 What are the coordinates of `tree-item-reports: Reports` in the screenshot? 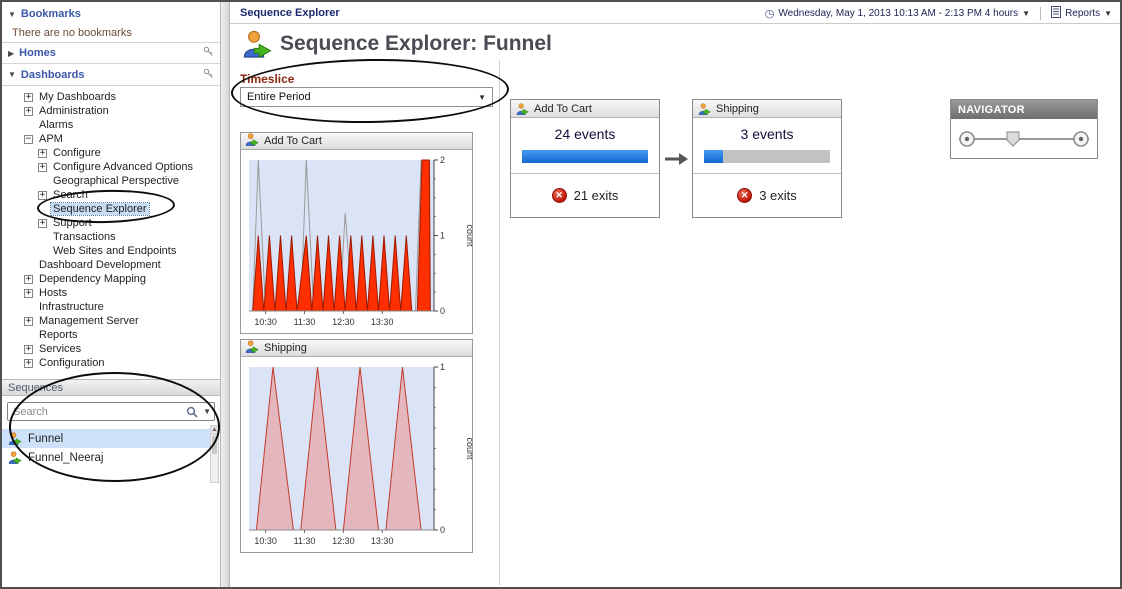 It's located at (111, 335).